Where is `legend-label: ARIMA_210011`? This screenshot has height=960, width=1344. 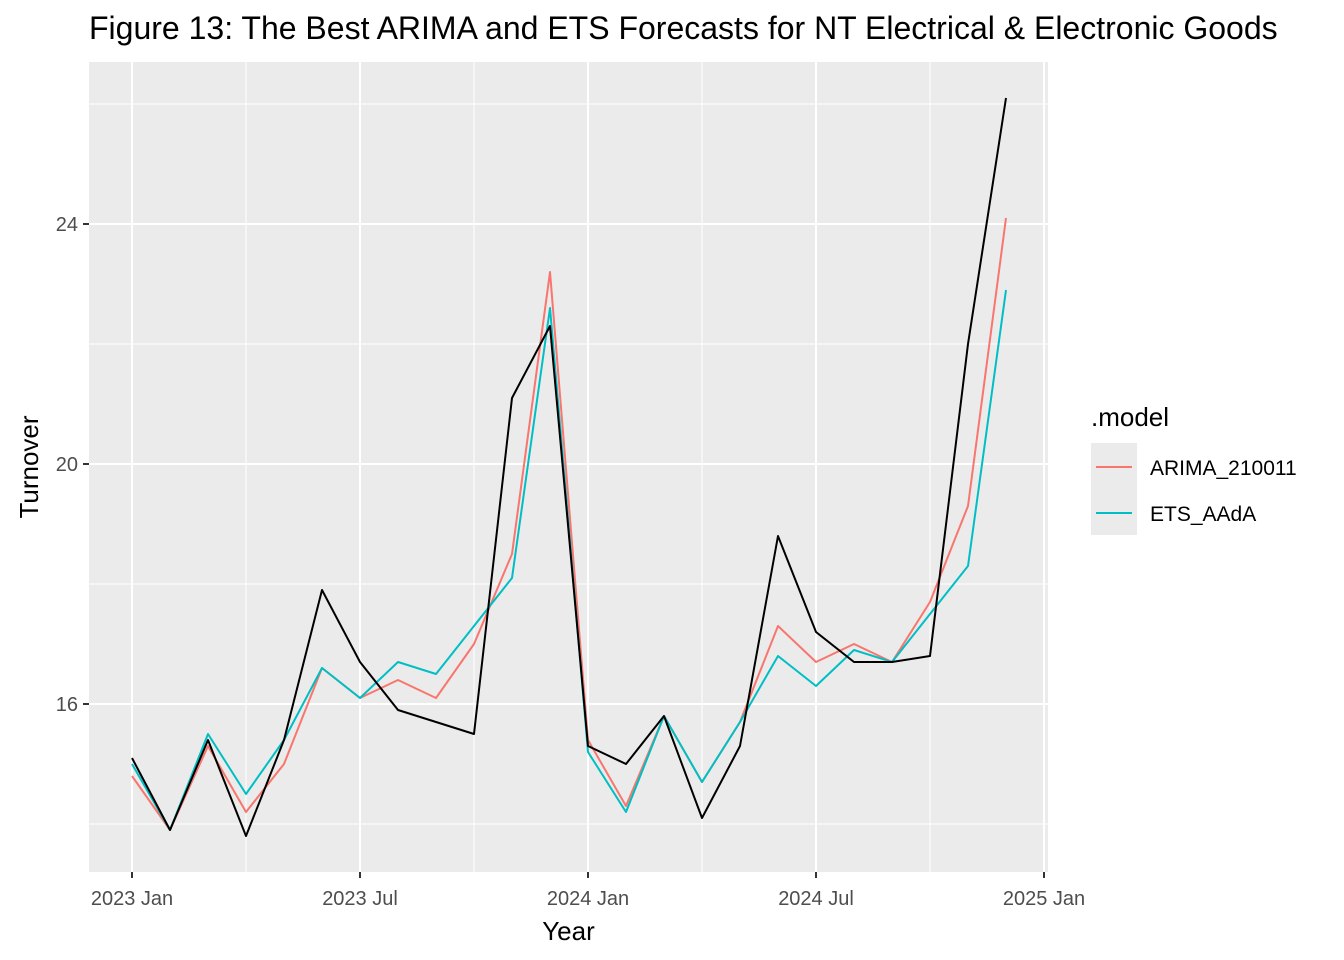
legend-label: ARIMA_210011 is located at coordinates (1223, 468).